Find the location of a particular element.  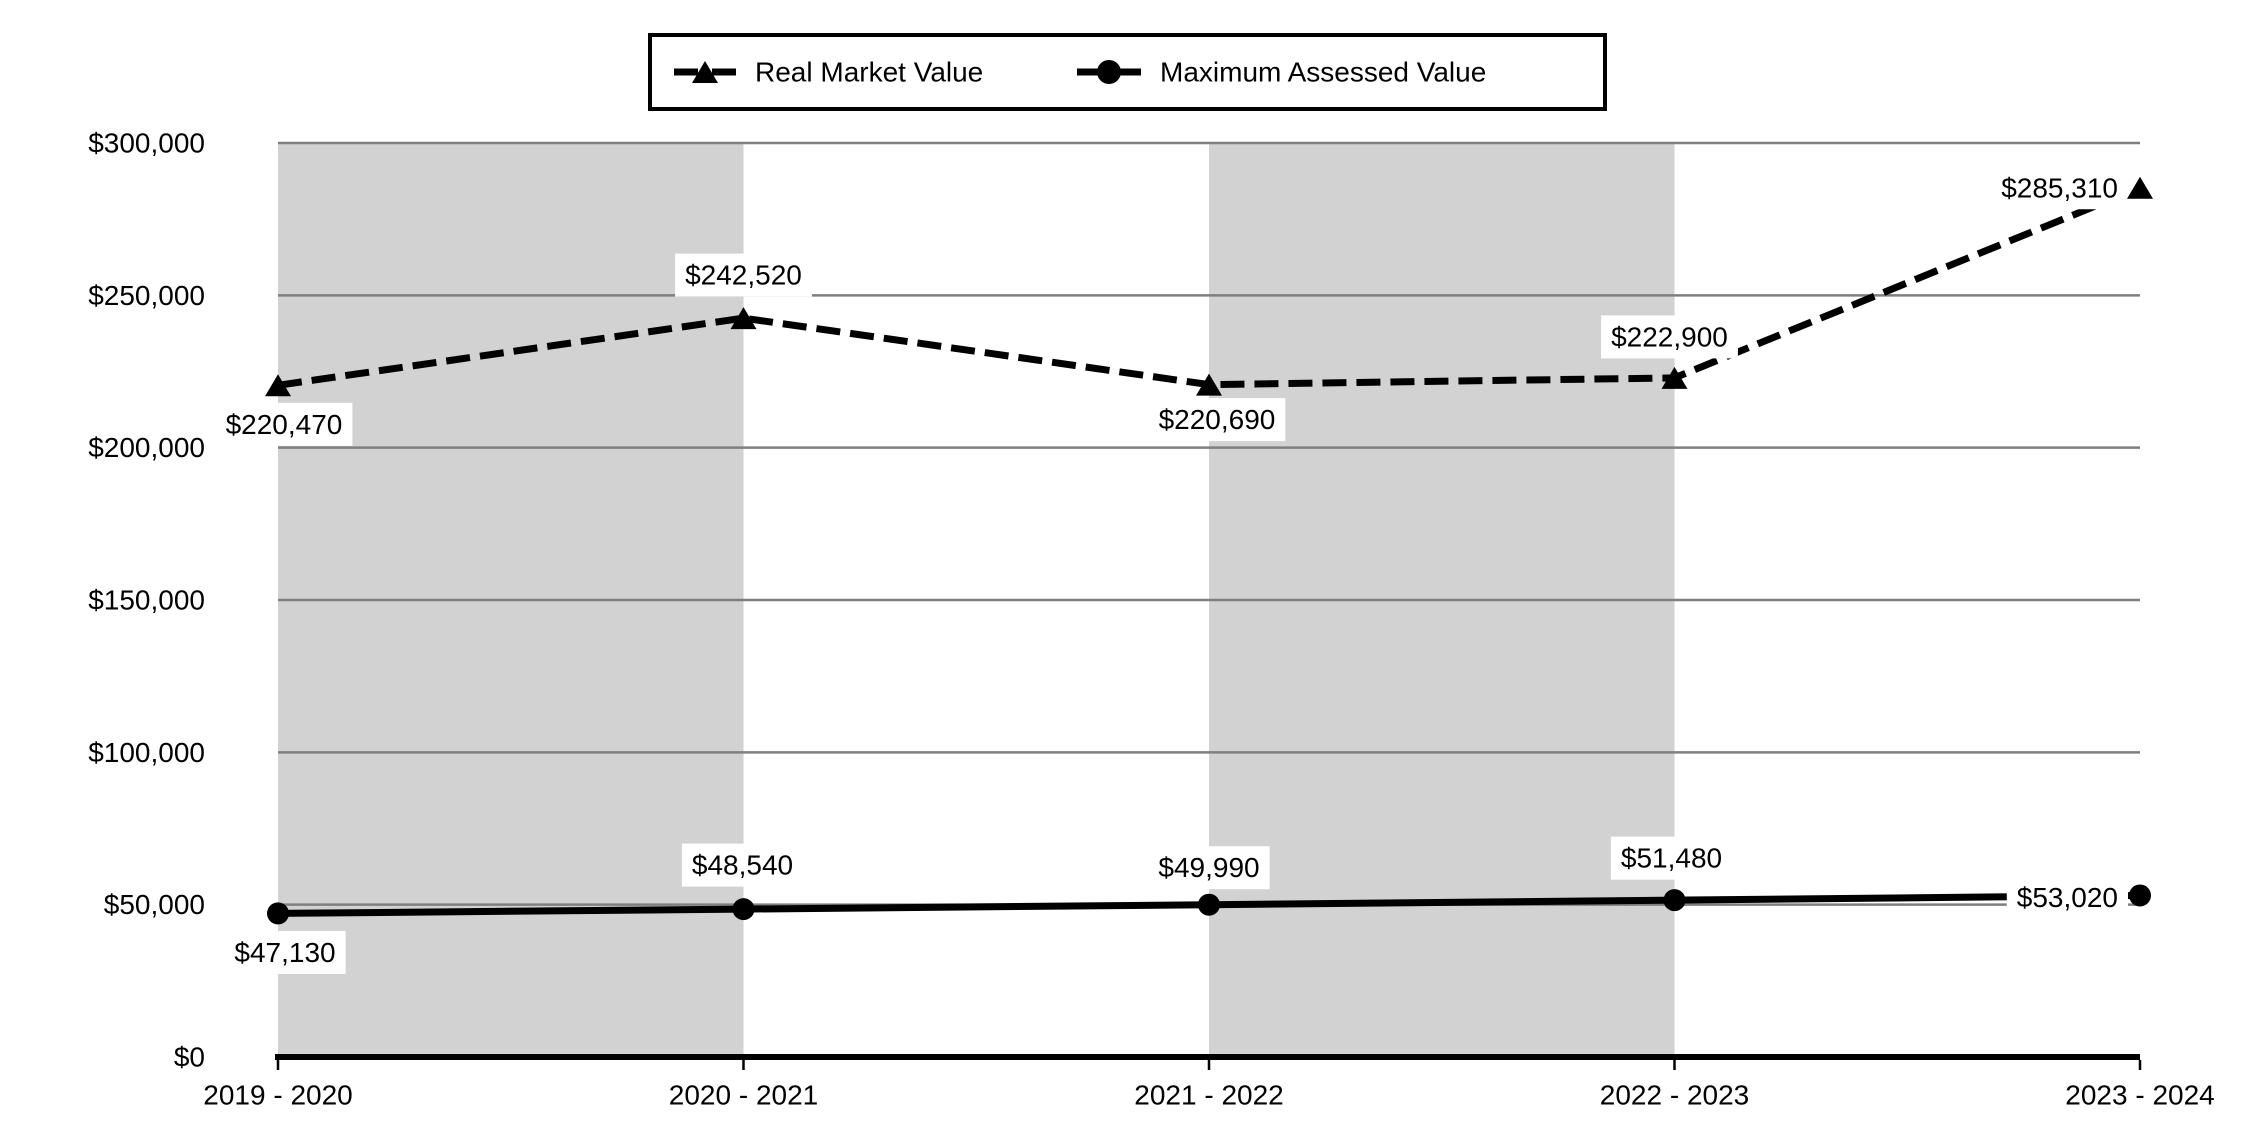

data-label-text: $53,020 is located at coordinates (2067, 897).